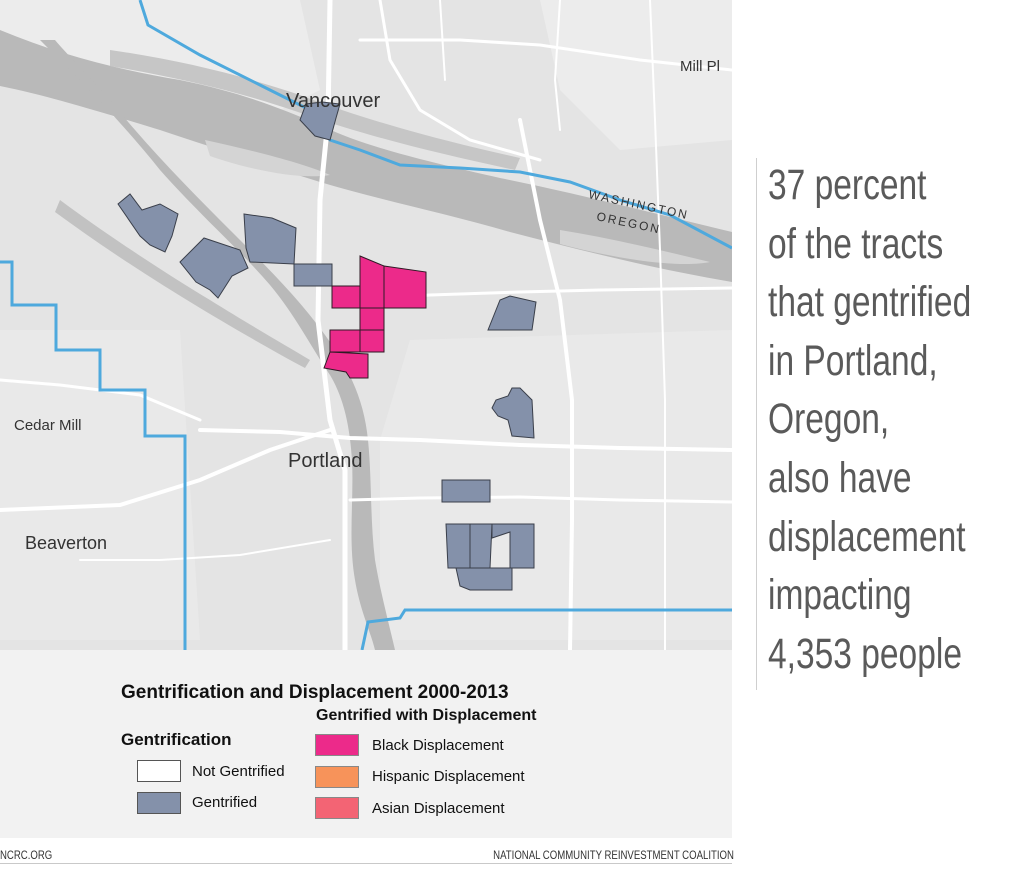 The width and height of the screenshot is (1024, 872). Describe the element at coordinates (176, 739) in the screenshot. I see `legend-gentrification-heading: Gentrification` at that location.